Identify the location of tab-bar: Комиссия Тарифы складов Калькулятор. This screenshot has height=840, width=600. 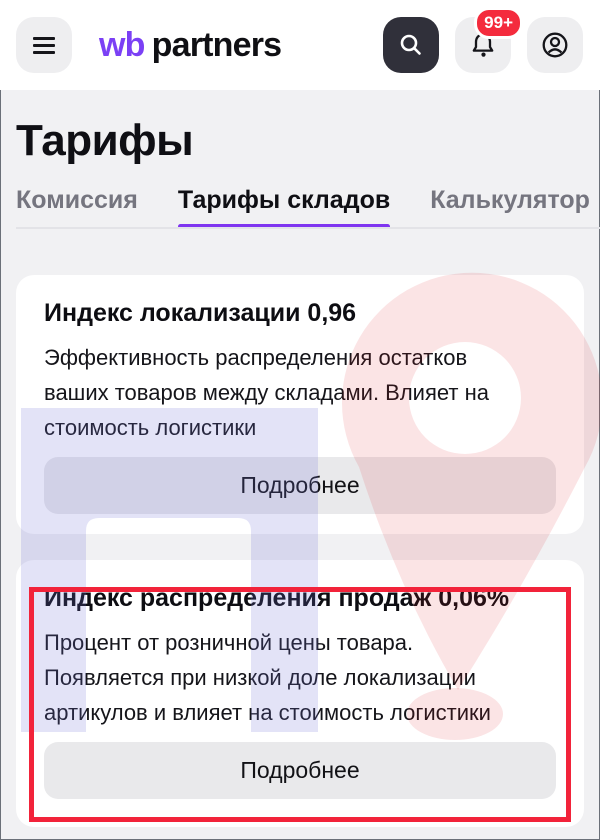
(308, 207).